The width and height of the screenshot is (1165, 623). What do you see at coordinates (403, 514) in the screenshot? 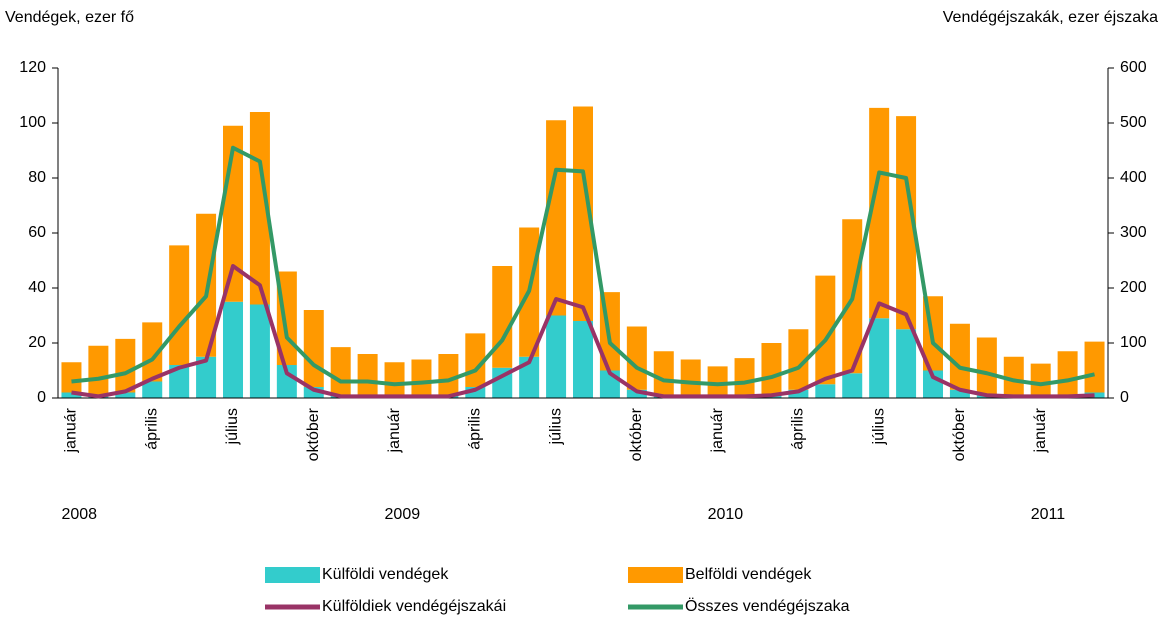
I see `year-label: 2009` at bounding box center [403, 514].